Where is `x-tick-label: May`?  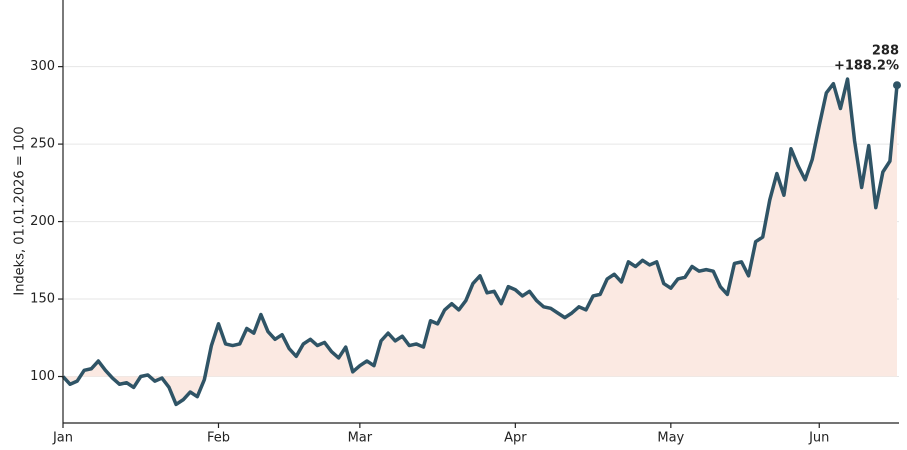
x-tick-label: May is located at coordinates (670, 438).